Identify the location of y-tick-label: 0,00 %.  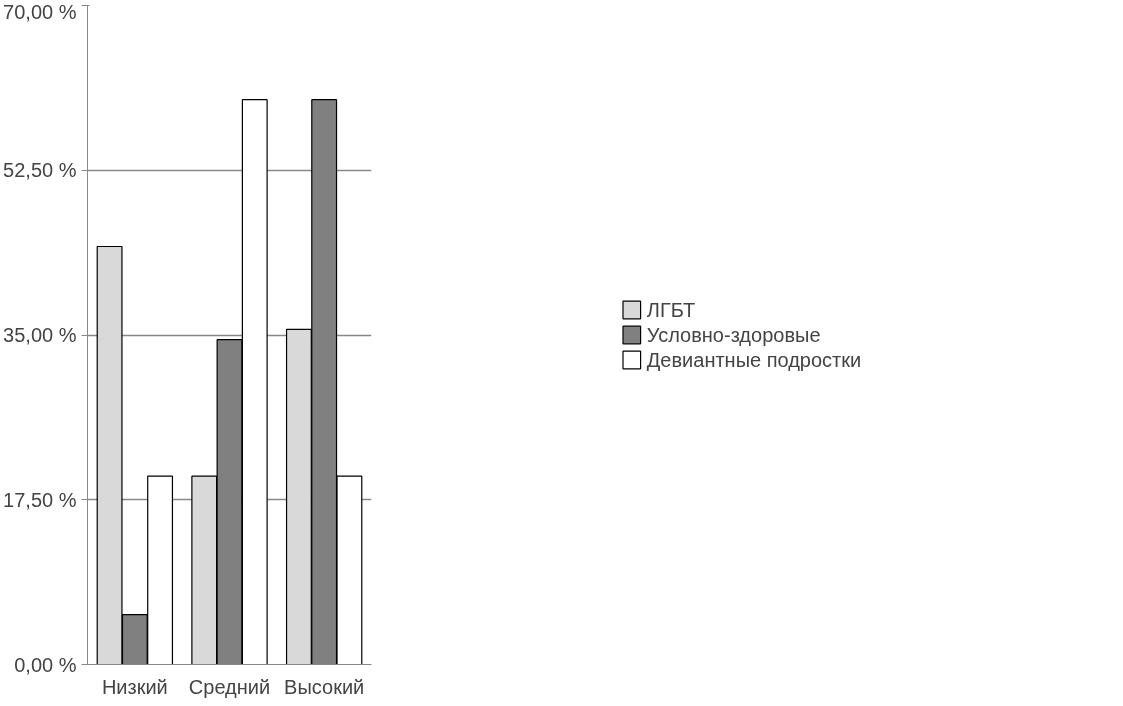
(45, 664).